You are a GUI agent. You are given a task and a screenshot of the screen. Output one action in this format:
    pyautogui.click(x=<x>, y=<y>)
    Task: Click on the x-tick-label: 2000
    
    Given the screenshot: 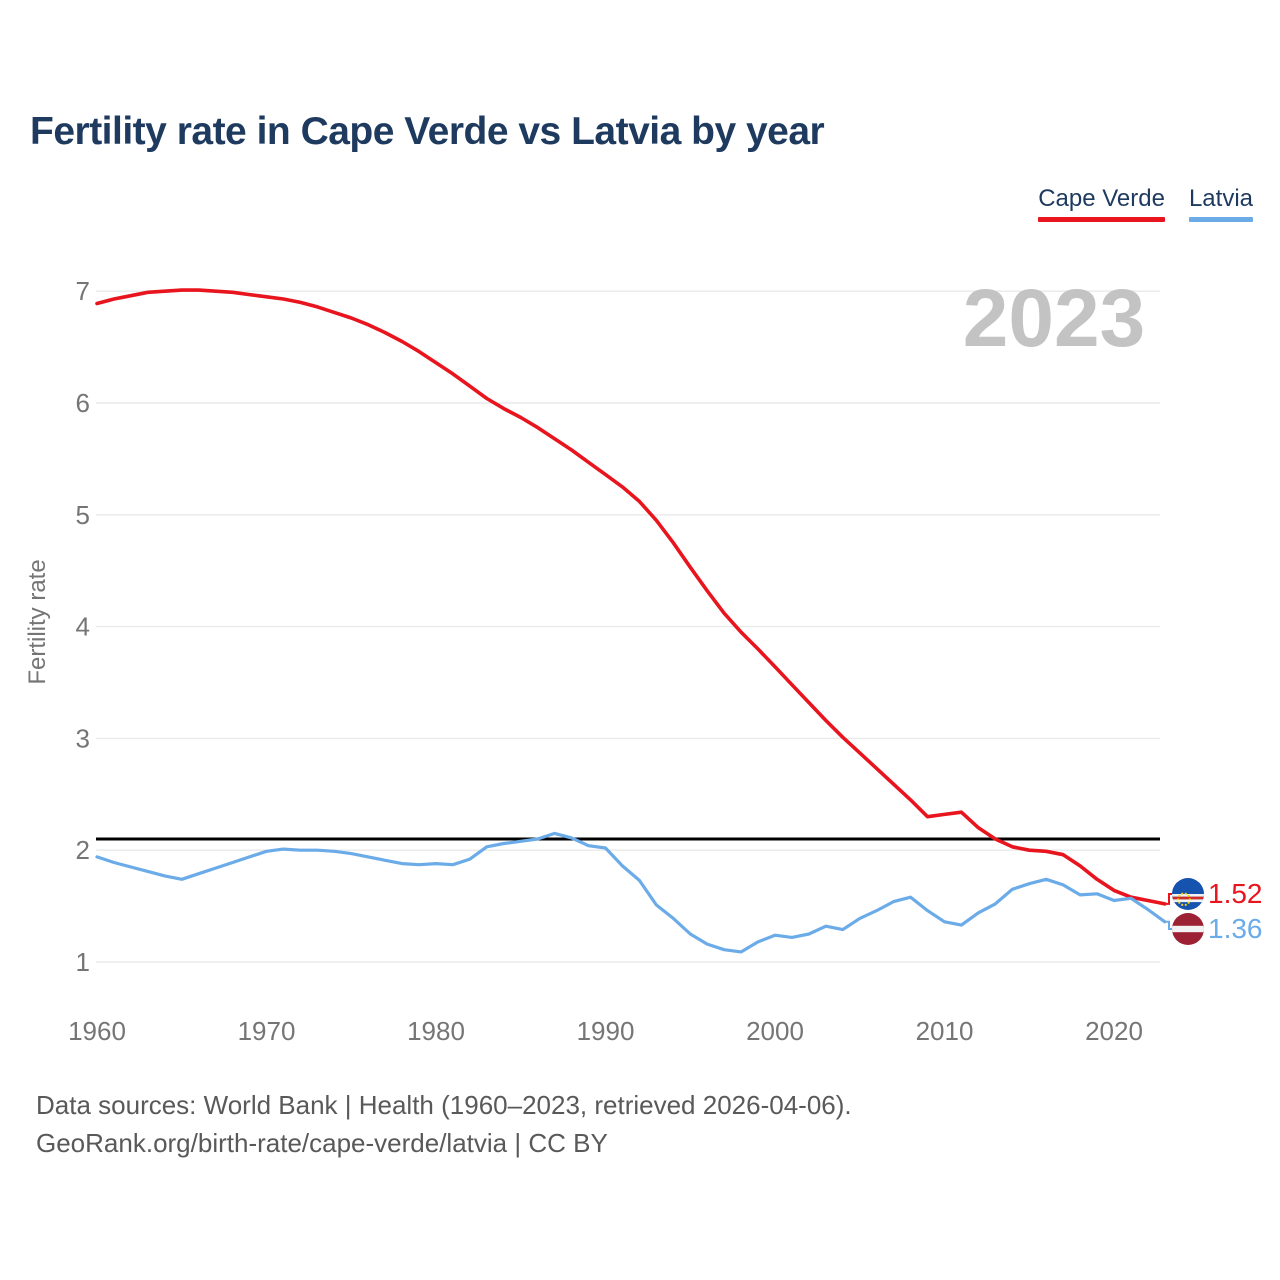 What is the action you would take?
    pyautogui.click(x=775, y=1031)
    